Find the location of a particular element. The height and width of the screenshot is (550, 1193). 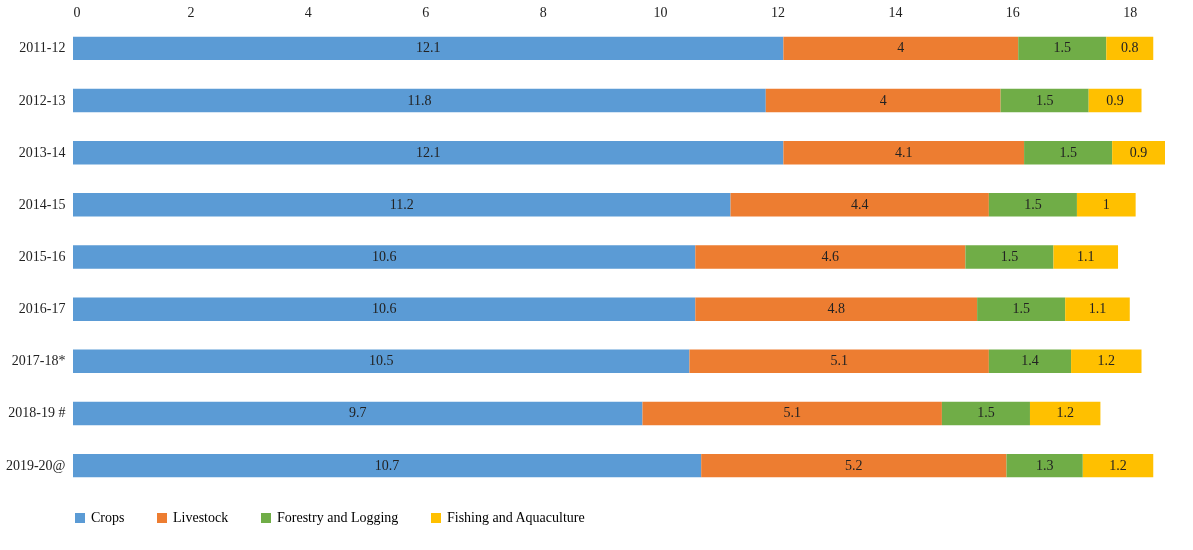

data-label: 1 is located at coordinates (1106, 204).